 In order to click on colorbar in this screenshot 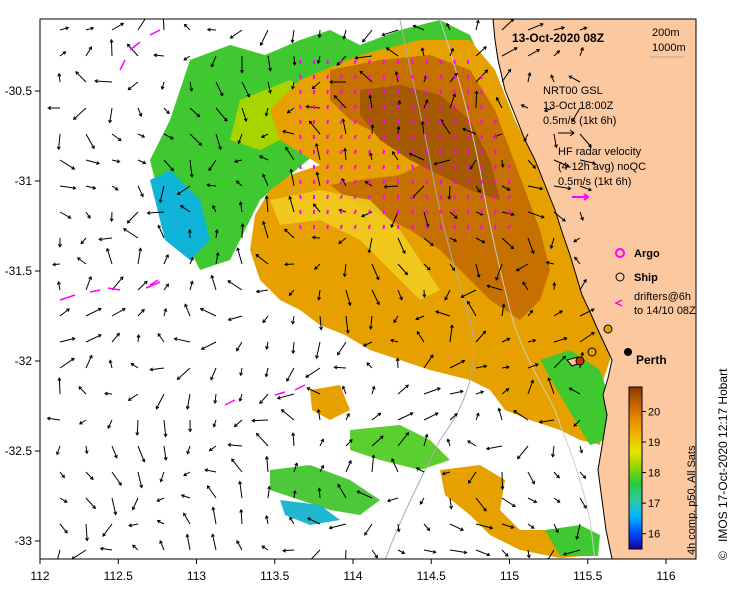, I will do `click(635, 468)`.